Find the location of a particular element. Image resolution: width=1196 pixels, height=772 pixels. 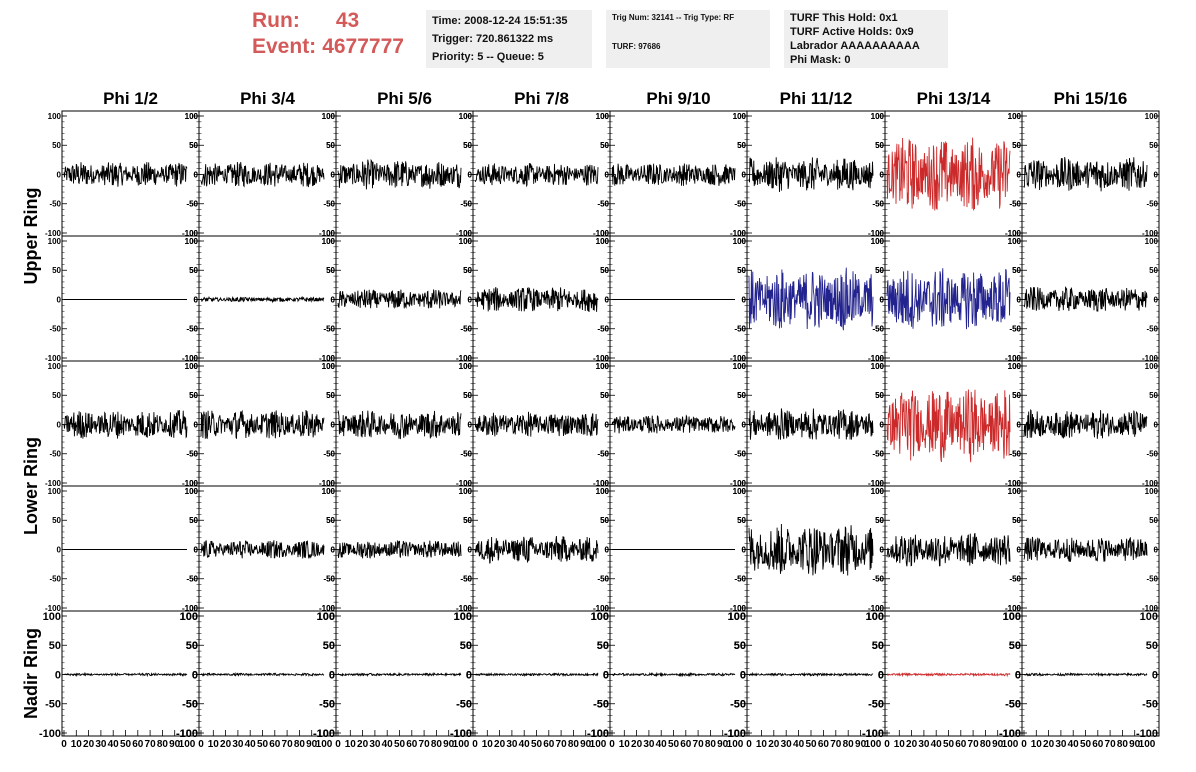

run-event-box: Run: 43 Event: 4677777 is located at coordinates (328, 34).